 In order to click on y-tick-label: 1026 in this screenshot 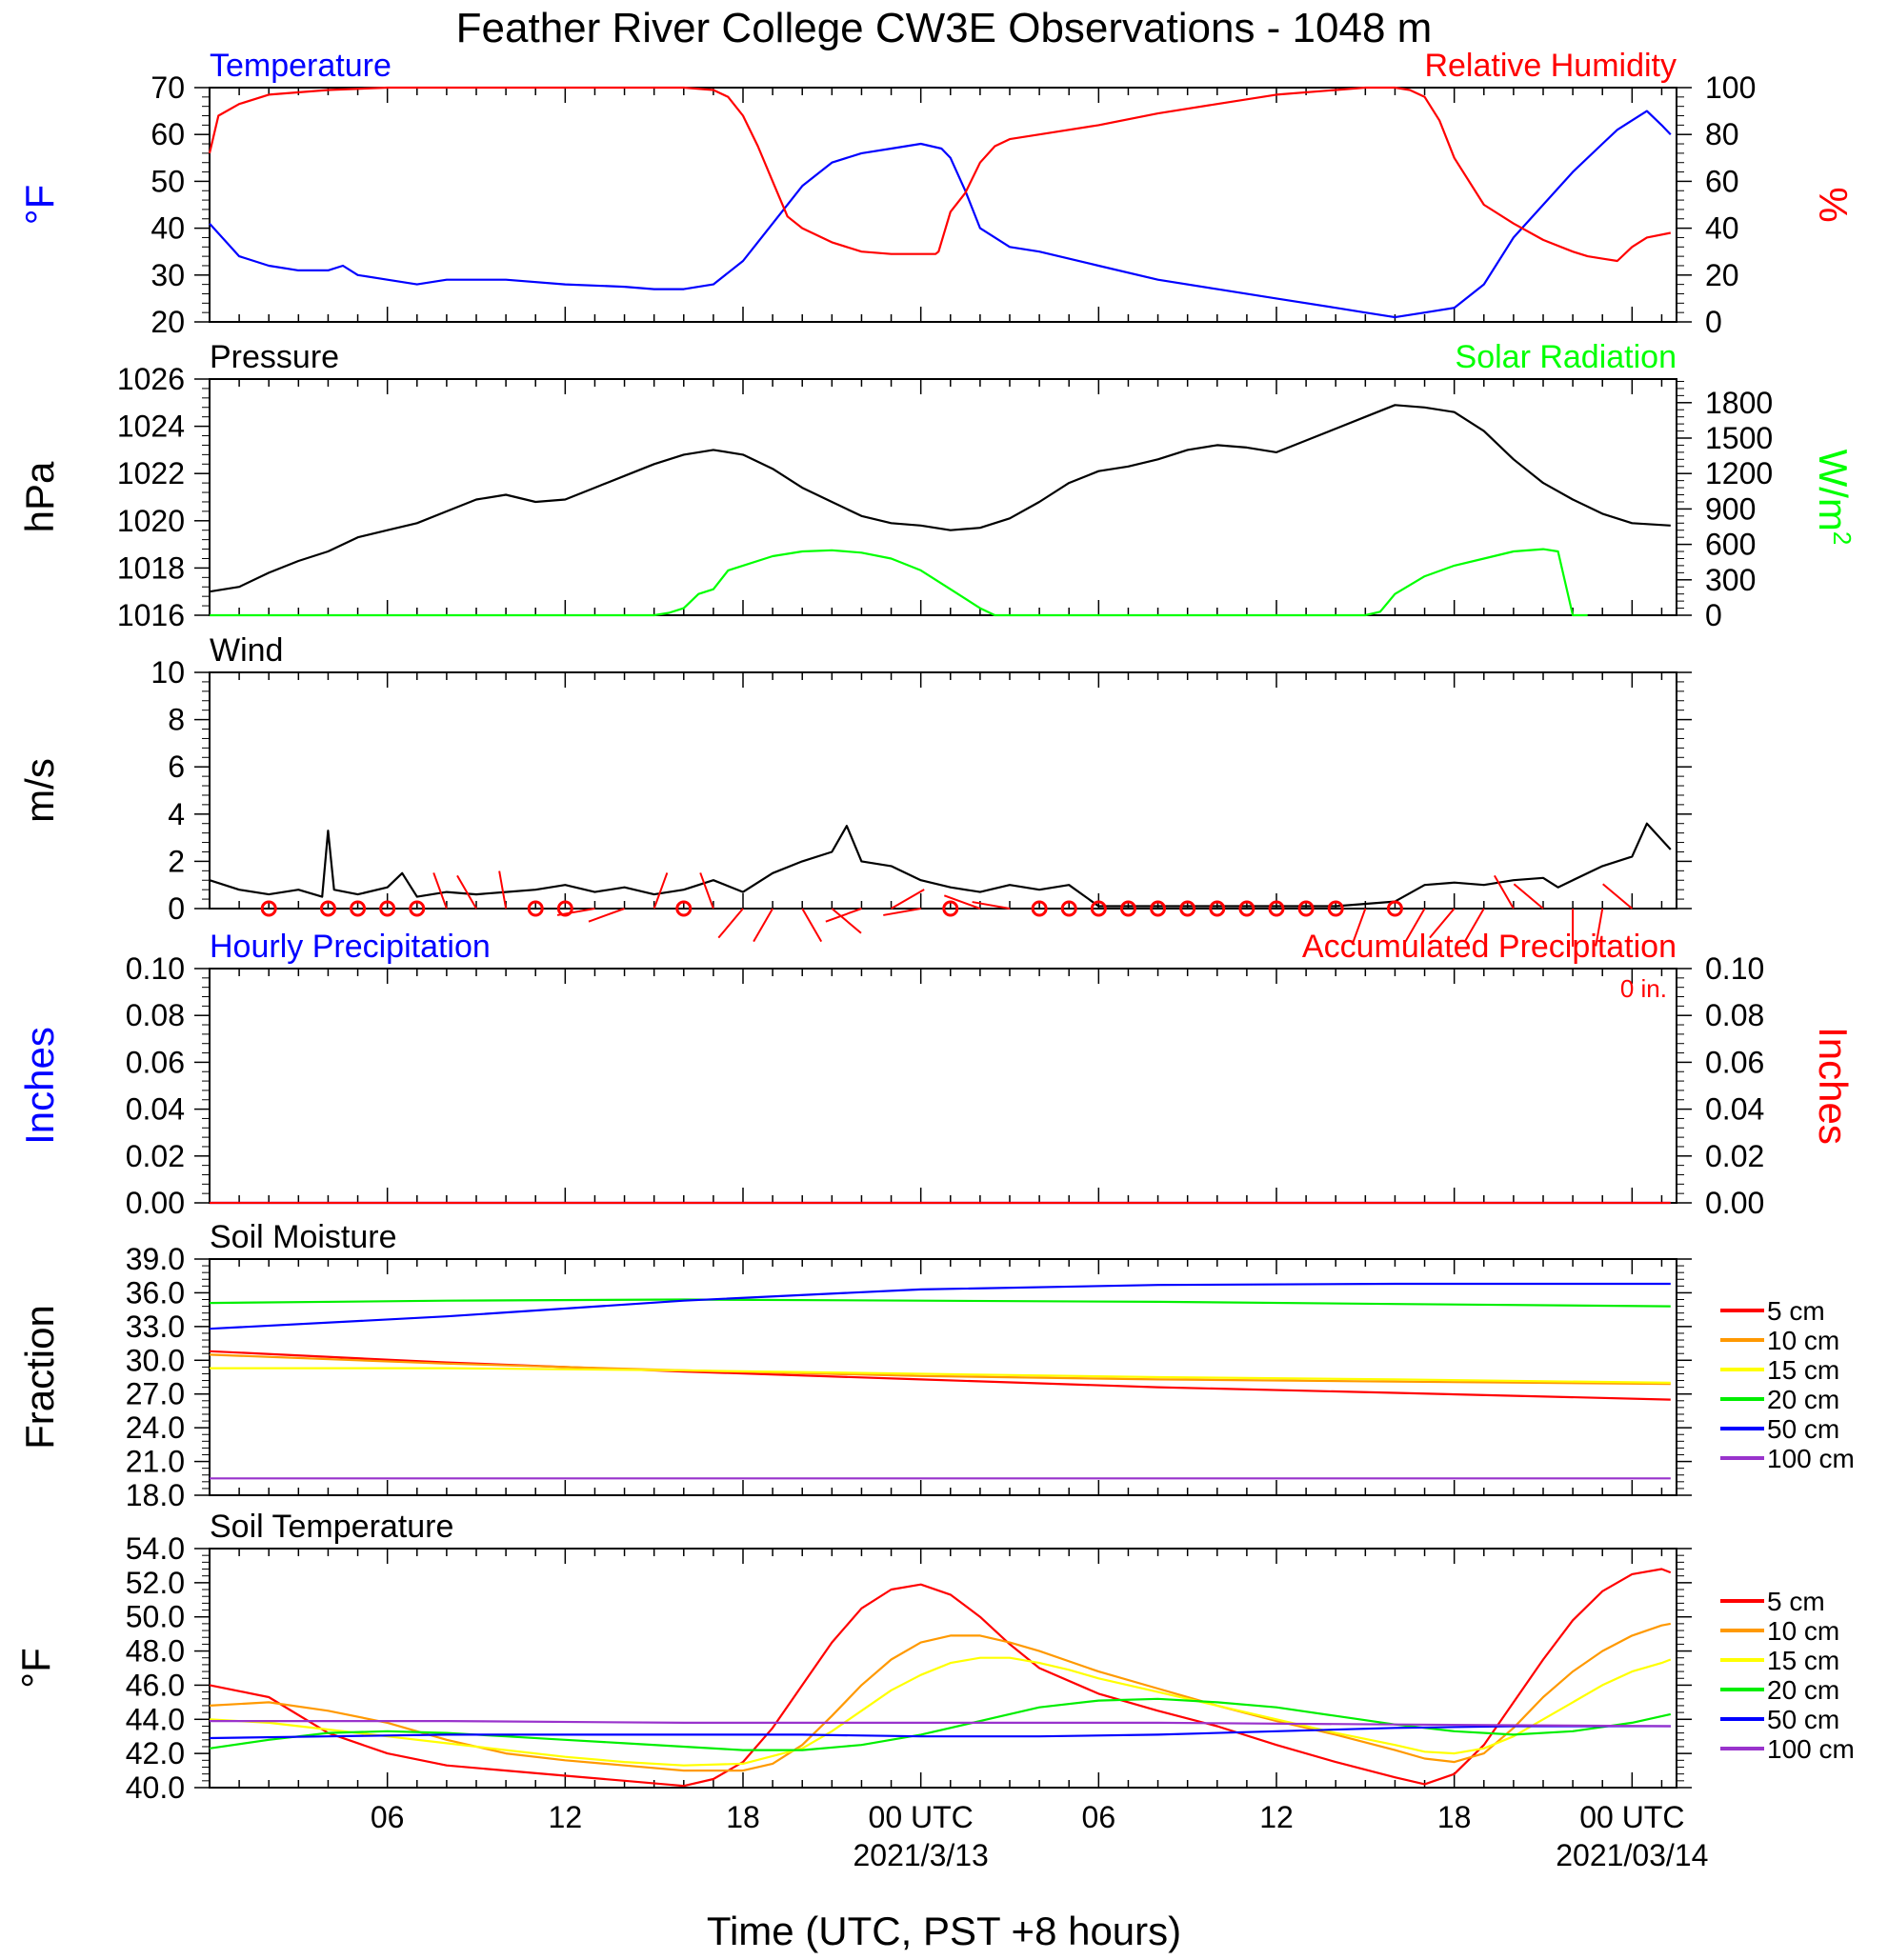, I will do `click(151, 379)`.